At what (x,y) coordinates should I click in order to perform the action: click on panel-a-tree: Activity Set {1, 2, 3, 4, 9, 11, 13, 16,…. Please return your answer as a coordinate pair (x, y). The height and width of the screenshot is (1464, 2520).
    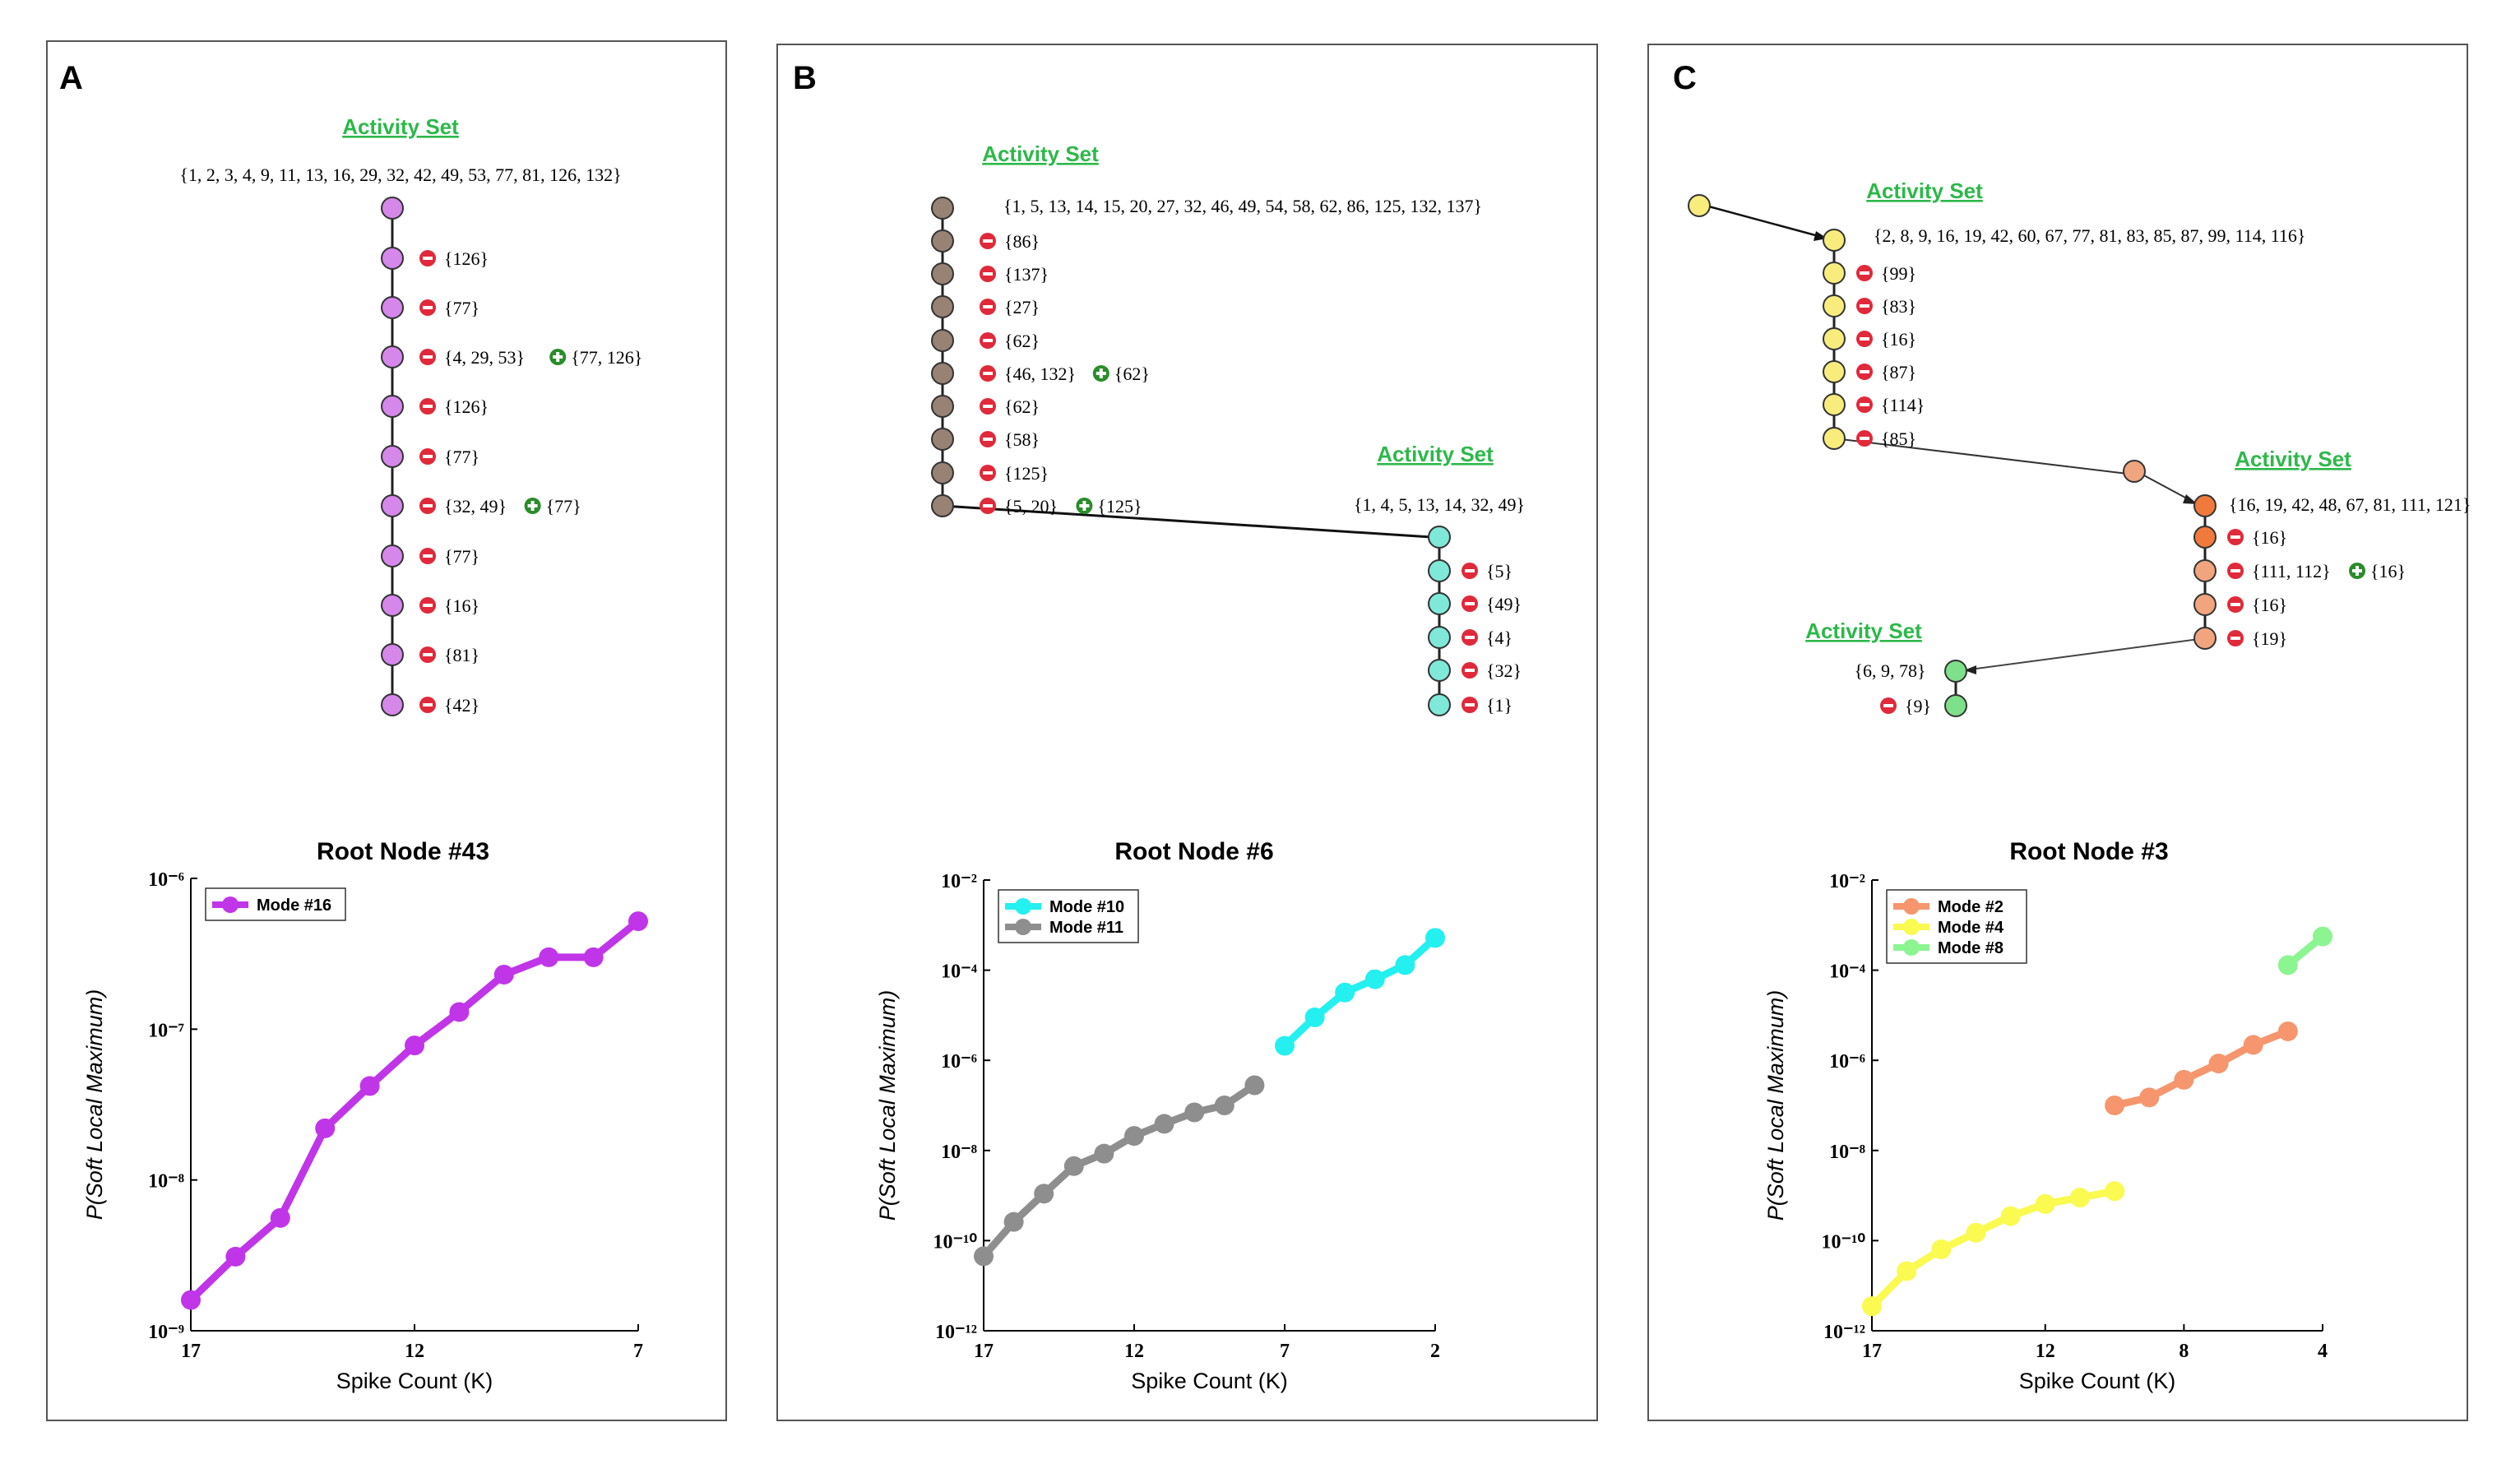
    Looking at the image, I should click on (410, 415).